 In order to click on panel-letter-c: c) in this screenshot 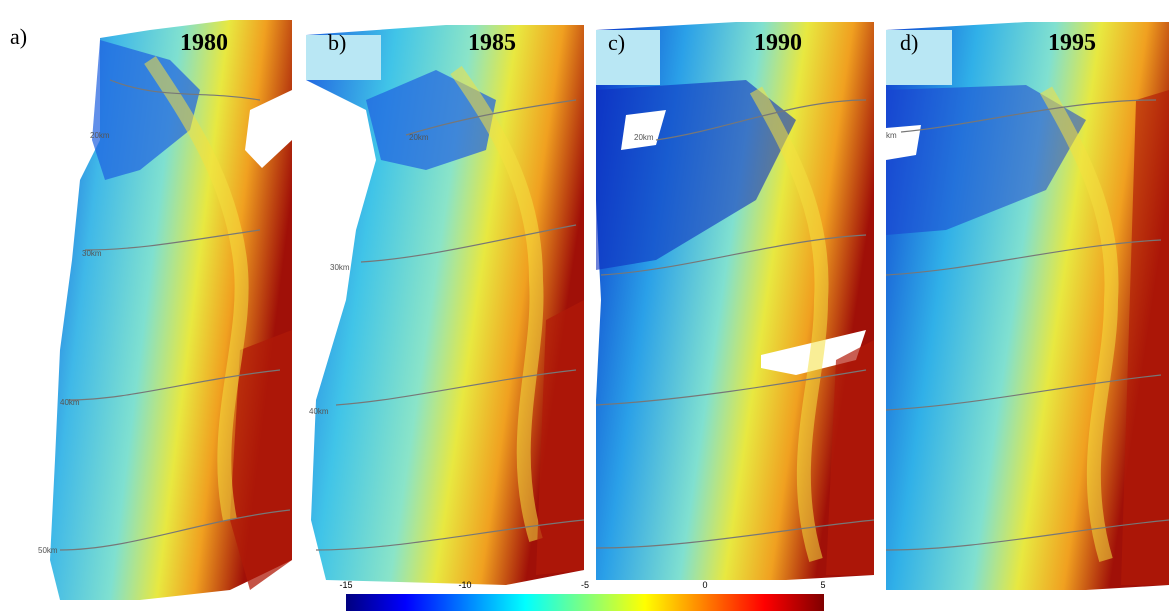, I will do `click(617, 42)`.